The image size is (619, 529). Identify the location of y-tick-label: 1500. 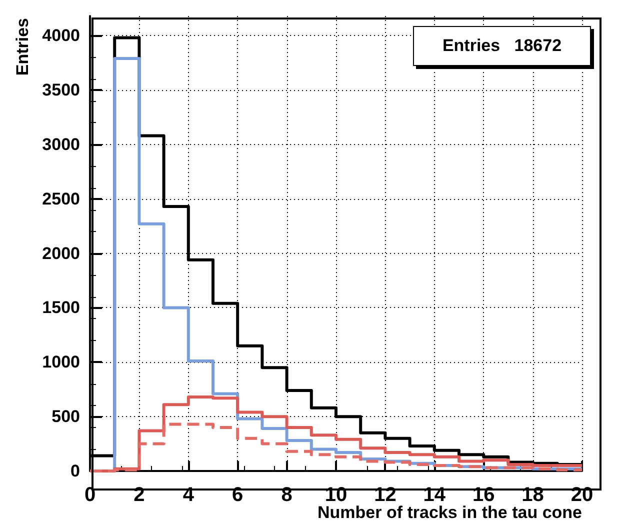
(61, 308).